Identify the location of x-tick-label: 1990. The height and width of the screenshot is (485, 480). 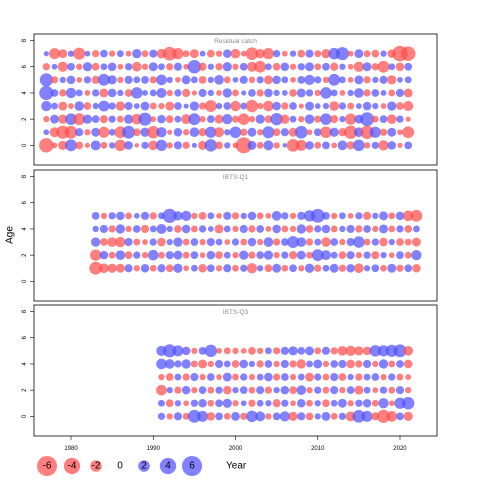
(154, 449).